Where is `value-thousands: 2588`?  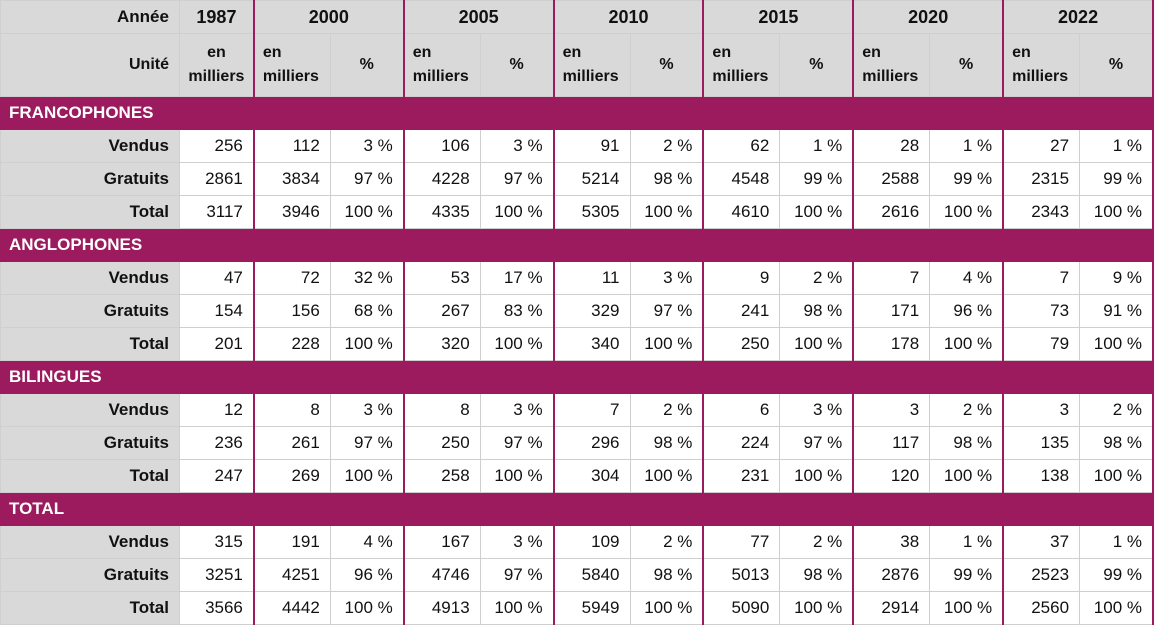
value-thousands: 2588 is located at coordinates (891, 179).